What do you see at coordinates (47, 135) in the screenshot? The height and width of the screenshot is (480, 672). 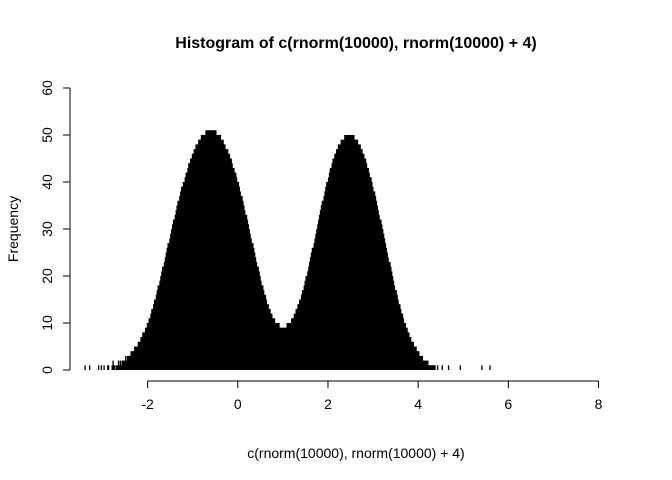 I see `y-tick-label: 50` at bounding box center [47, 135].